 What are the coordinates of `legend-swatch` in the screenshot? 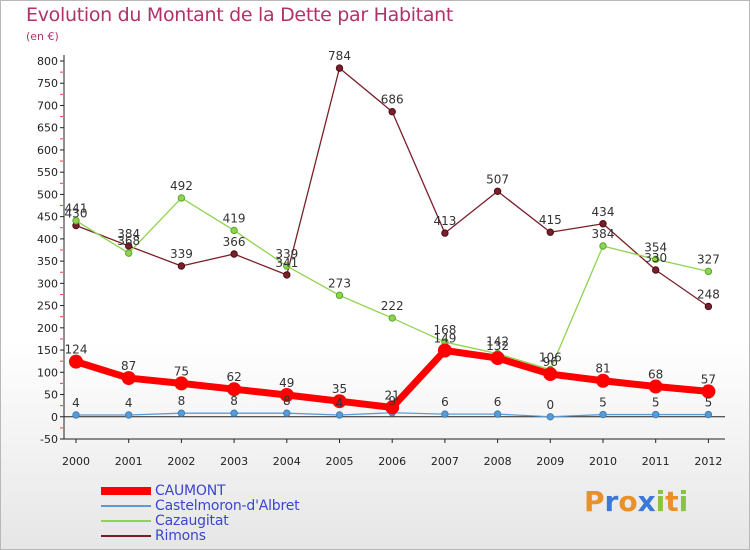 It's located at (126, 506).